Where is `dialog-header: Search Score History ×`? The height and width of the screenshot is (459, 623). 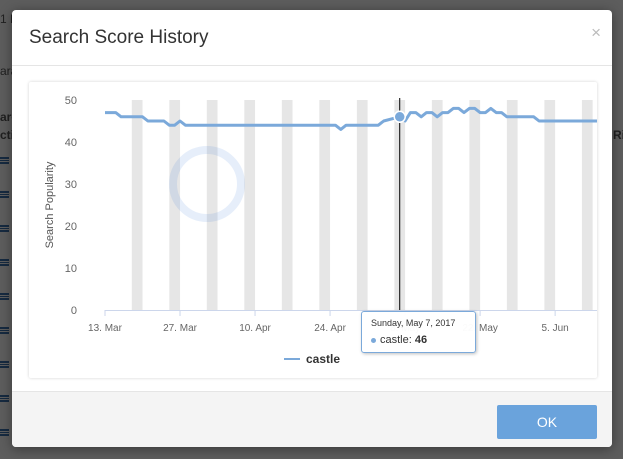 dialog-header: Search Score History × is located at coordinates (312, 38).